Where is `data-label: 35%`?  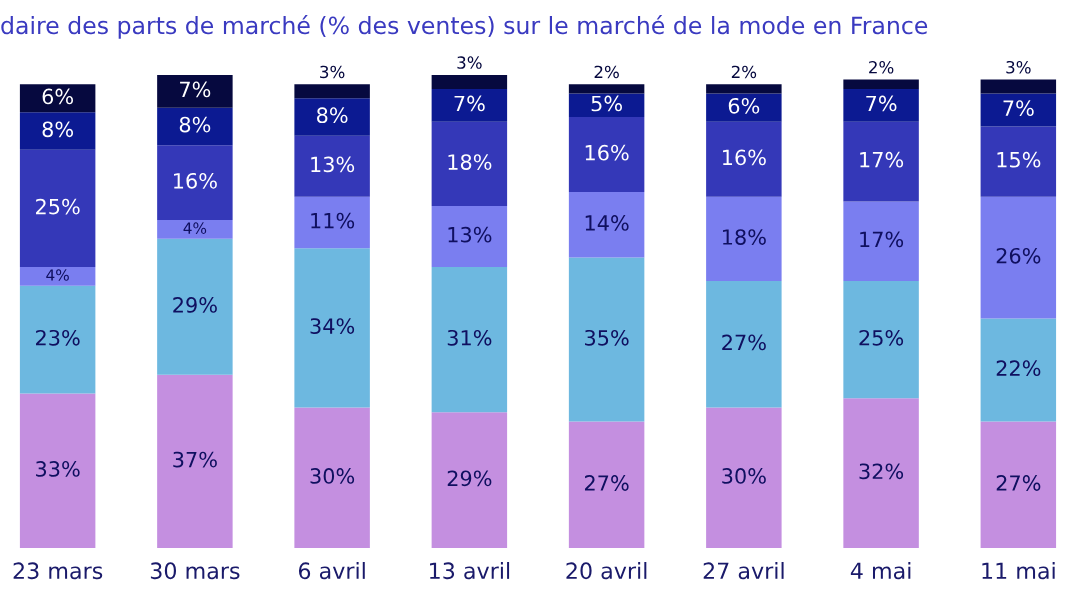 data-label: 35% is located at coordinates (607, 337).